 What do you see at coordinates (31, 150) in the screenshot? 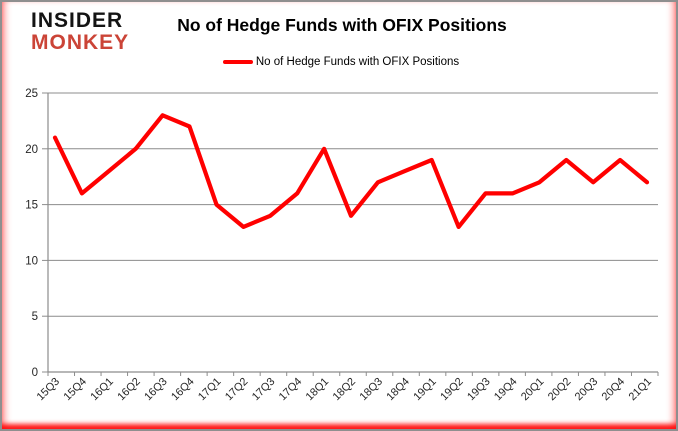
I see `y-tick-label-20: 20` at bounding box center [31, 150].